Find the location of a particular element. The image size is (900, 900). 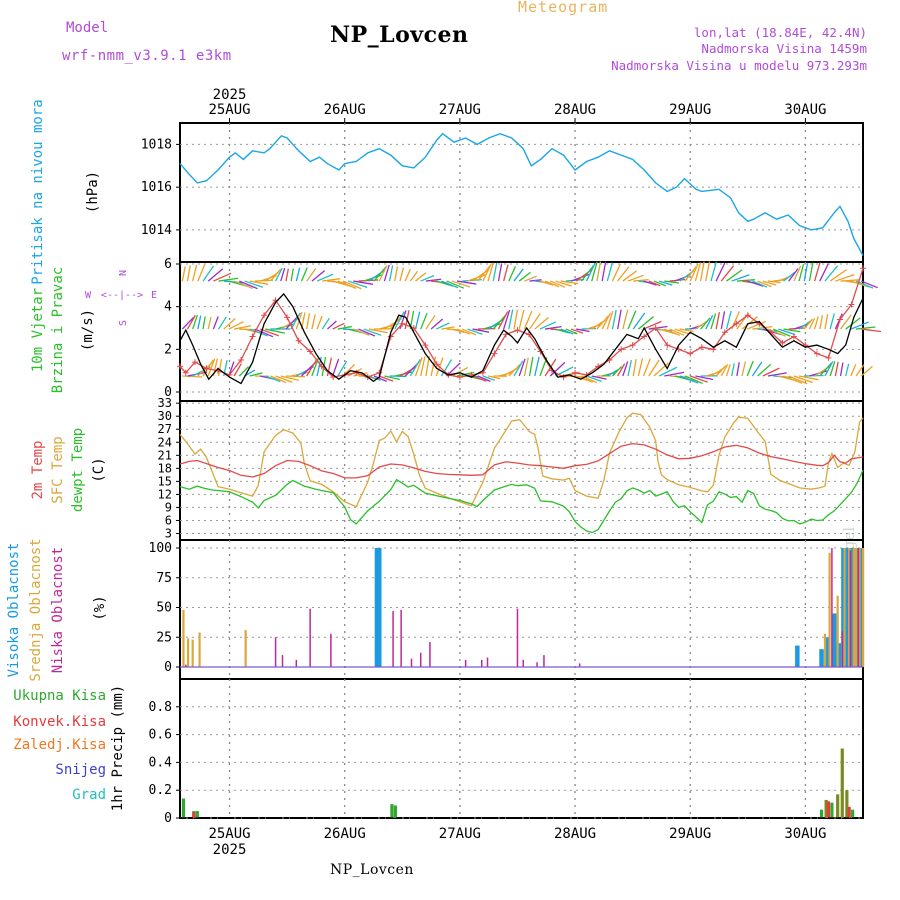

y-tick-label: 21 is located at coordinates (165, 455).